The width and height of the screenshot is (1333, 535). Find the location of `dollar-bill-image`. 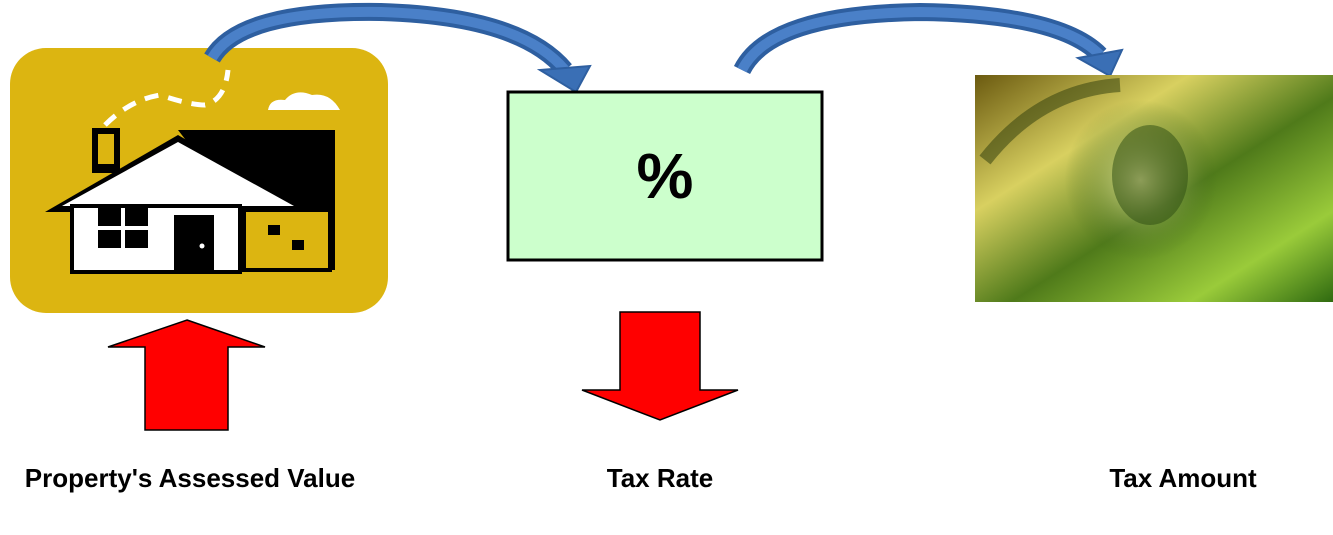

dollar-bill-image is located at coordinates (1154, 188).